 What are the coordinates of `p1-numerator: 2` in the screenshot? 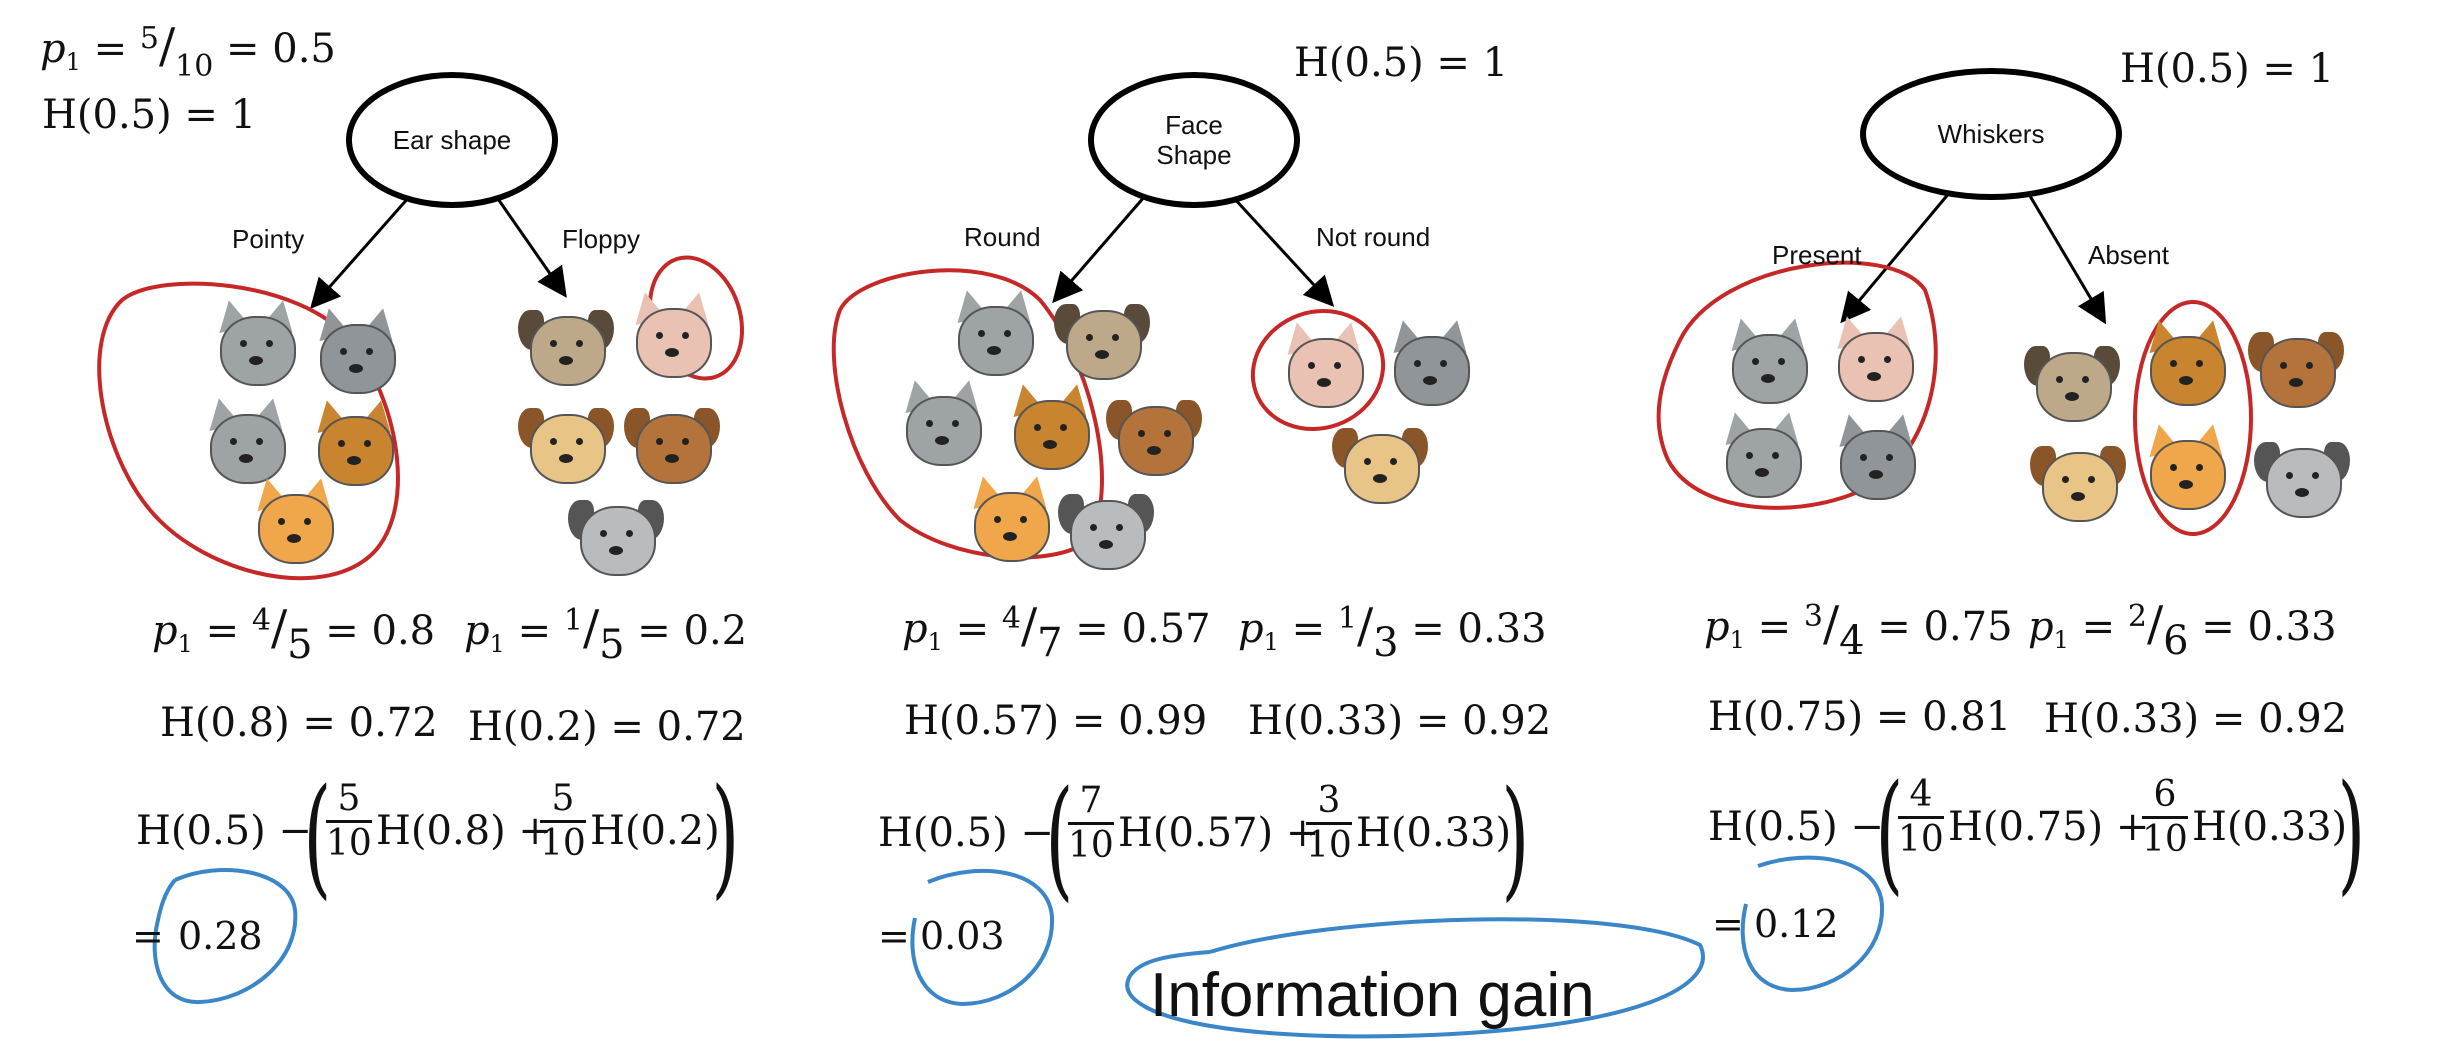 It's located at (2137, 616).